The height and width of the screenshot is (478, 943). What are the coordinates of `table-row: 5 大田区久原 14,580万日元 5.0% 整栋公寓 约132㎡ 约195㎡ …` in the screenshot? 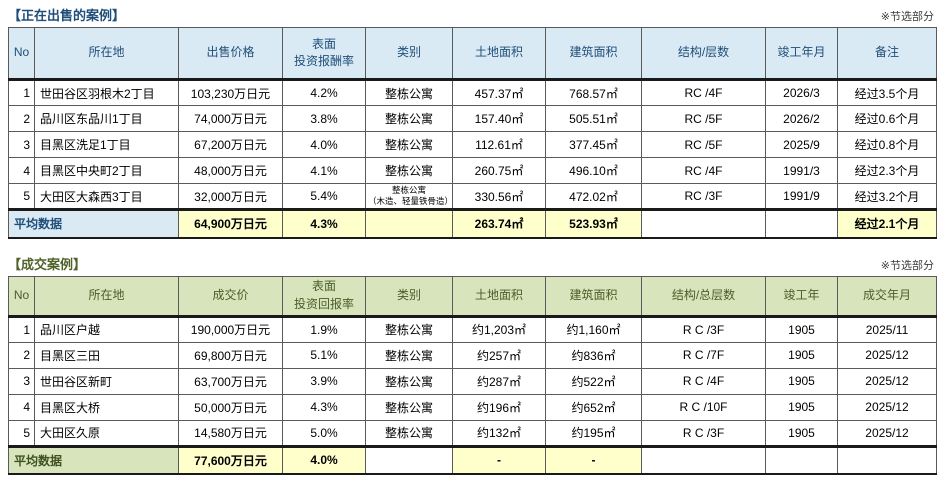 It's located at (472, 433).